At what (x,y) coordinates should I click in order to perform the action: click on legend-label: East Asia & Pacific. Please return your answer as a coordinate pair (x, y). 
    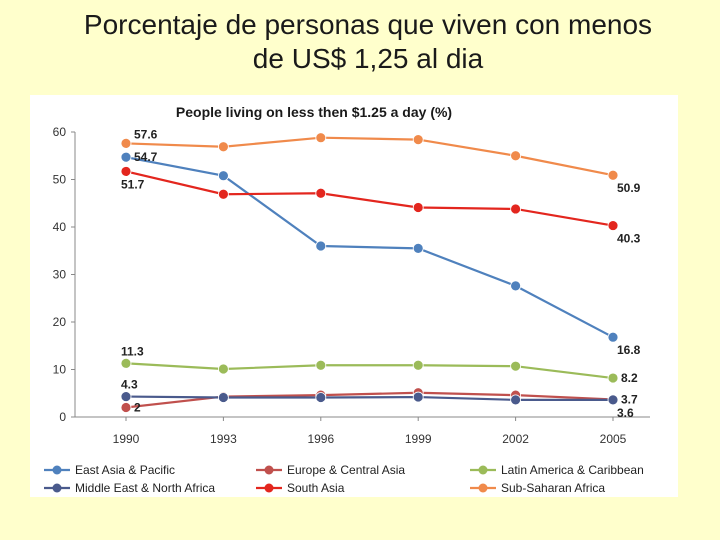
    Looking at the image, I should click on (125, 470).